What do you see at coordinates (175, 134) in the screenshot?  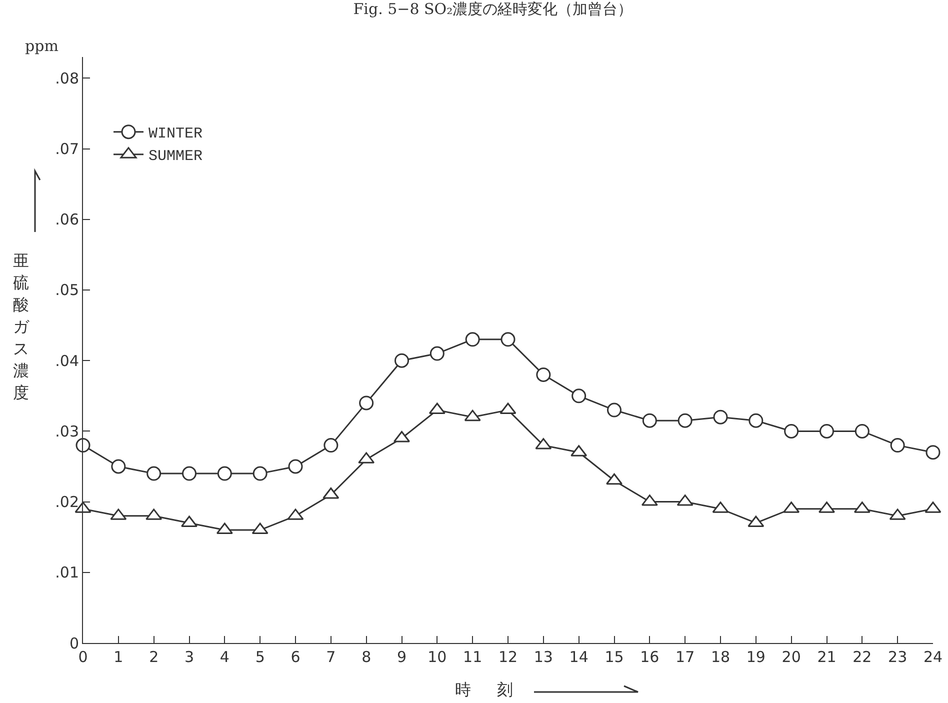 I see `legend-label: WINTER` at bounding box center [175, 134].